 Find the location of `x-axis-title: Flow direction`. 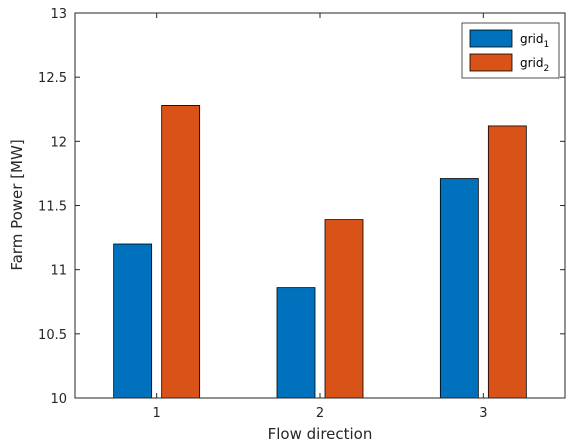

x-axis-title: Flow direction is located at coordinates (320, 434).